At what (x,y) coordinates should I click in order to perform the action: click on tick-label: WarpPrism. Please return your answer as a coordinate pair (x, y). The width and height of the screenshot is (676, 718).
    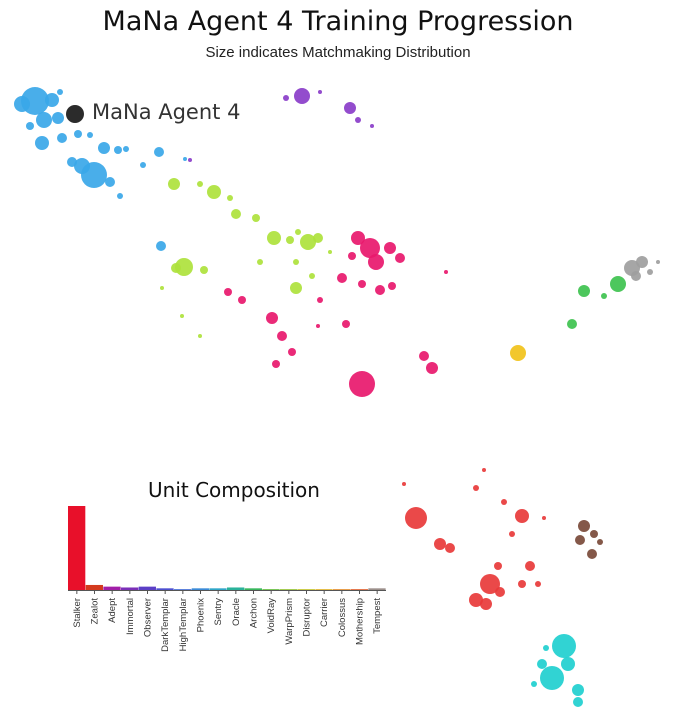
    Looking at the image, I should click on (289, 621).